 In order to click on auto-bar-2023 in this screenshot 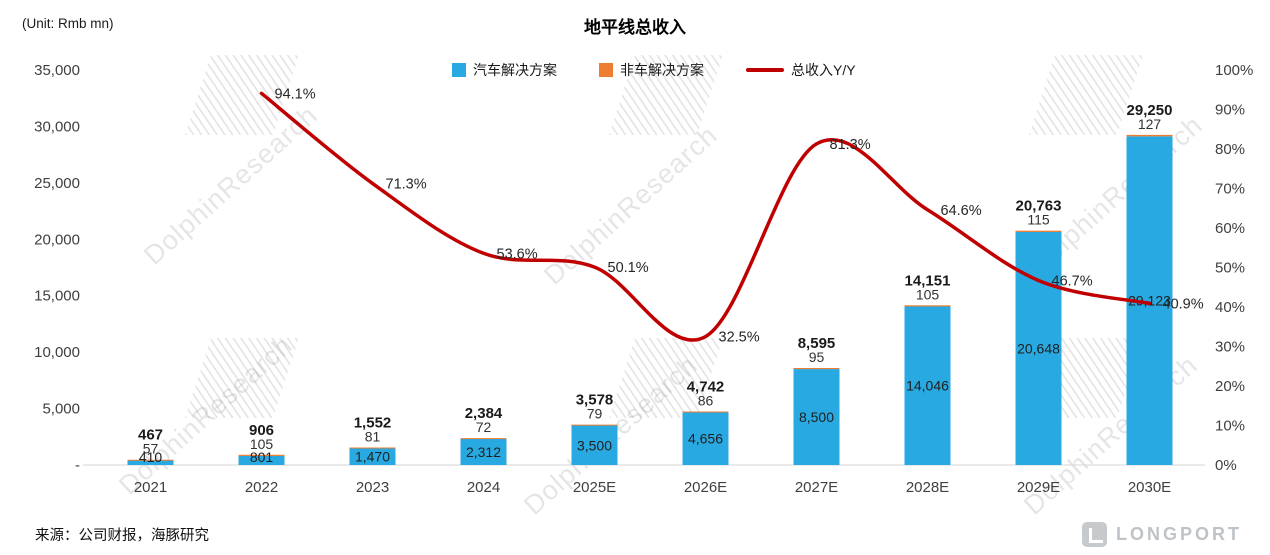, I will do `click(372, 456)`.